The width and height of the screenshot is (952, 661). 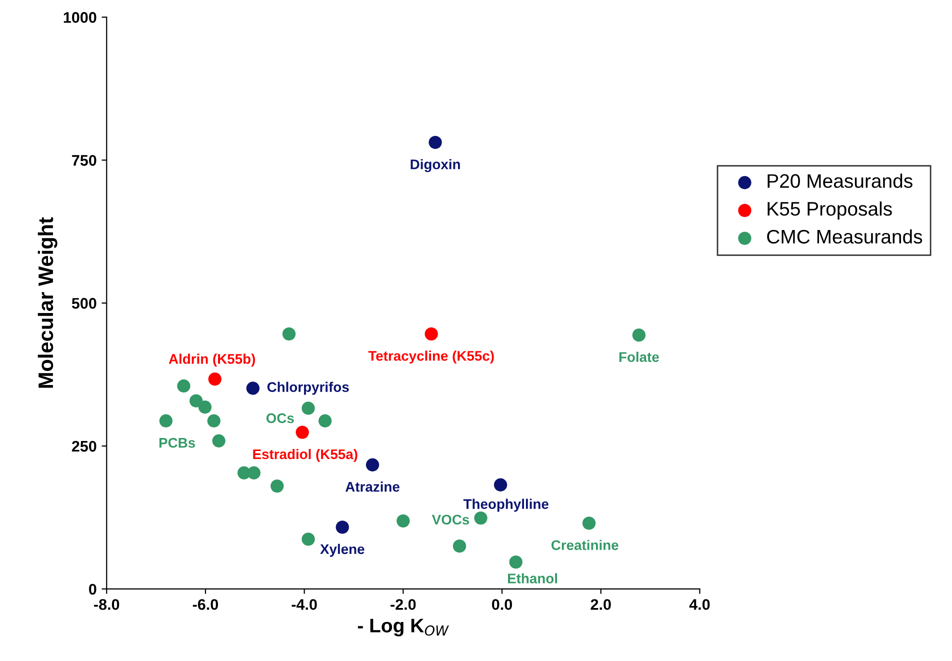 I want to click on x-tick-label: -6.0, so click(x=205, y=604).